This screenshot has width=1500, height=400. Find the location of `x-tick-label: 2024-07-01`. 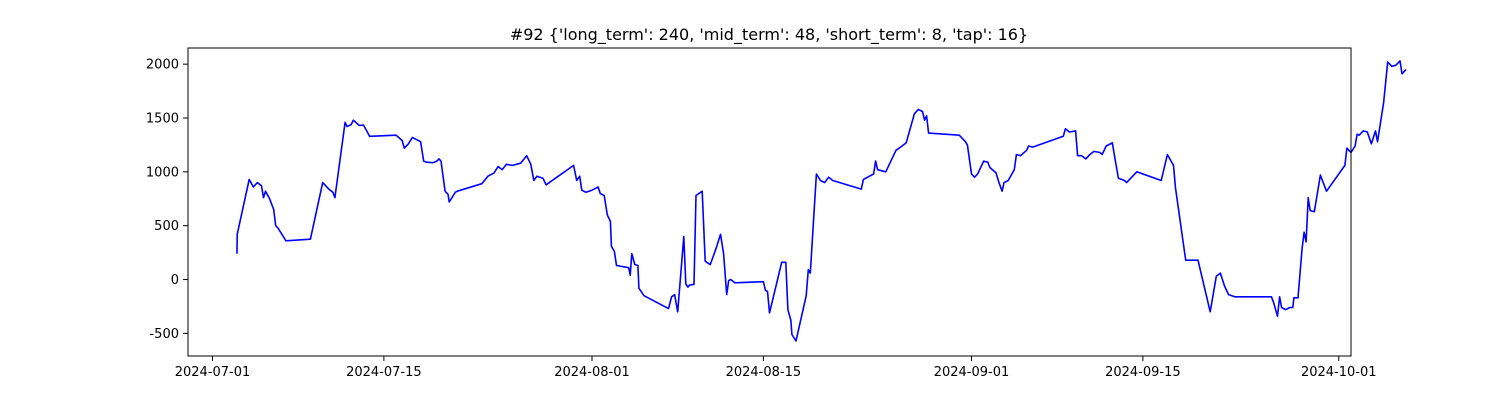

x-tick-label: 2024-07-01 is located at coordinates (213, 372).